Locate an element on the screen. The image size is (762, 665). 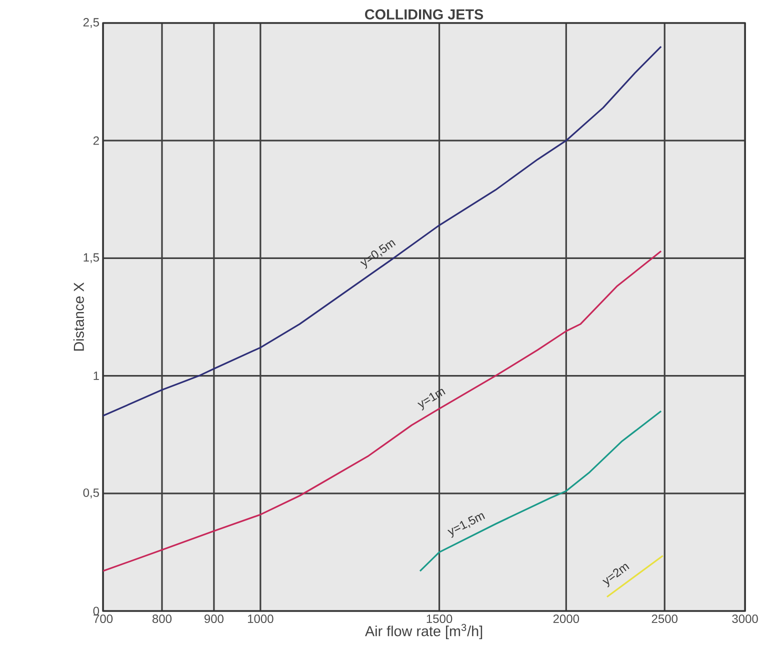
y-tick-label: 1 is located at coordinates (96, 376).